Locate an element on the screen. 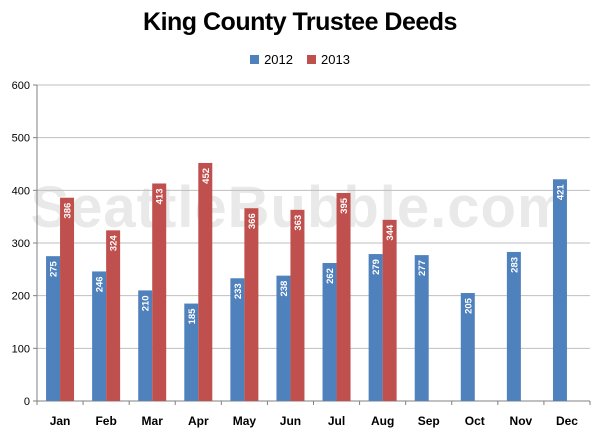  x-tick-label: Jul is located at coordinates (336, 421).